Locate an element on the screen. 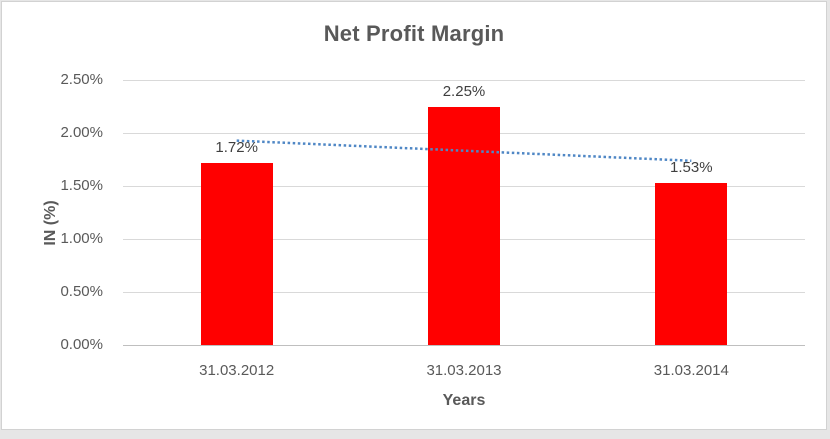  y-axis-tick-label: 0.50% is located at coordinates (81, 291).